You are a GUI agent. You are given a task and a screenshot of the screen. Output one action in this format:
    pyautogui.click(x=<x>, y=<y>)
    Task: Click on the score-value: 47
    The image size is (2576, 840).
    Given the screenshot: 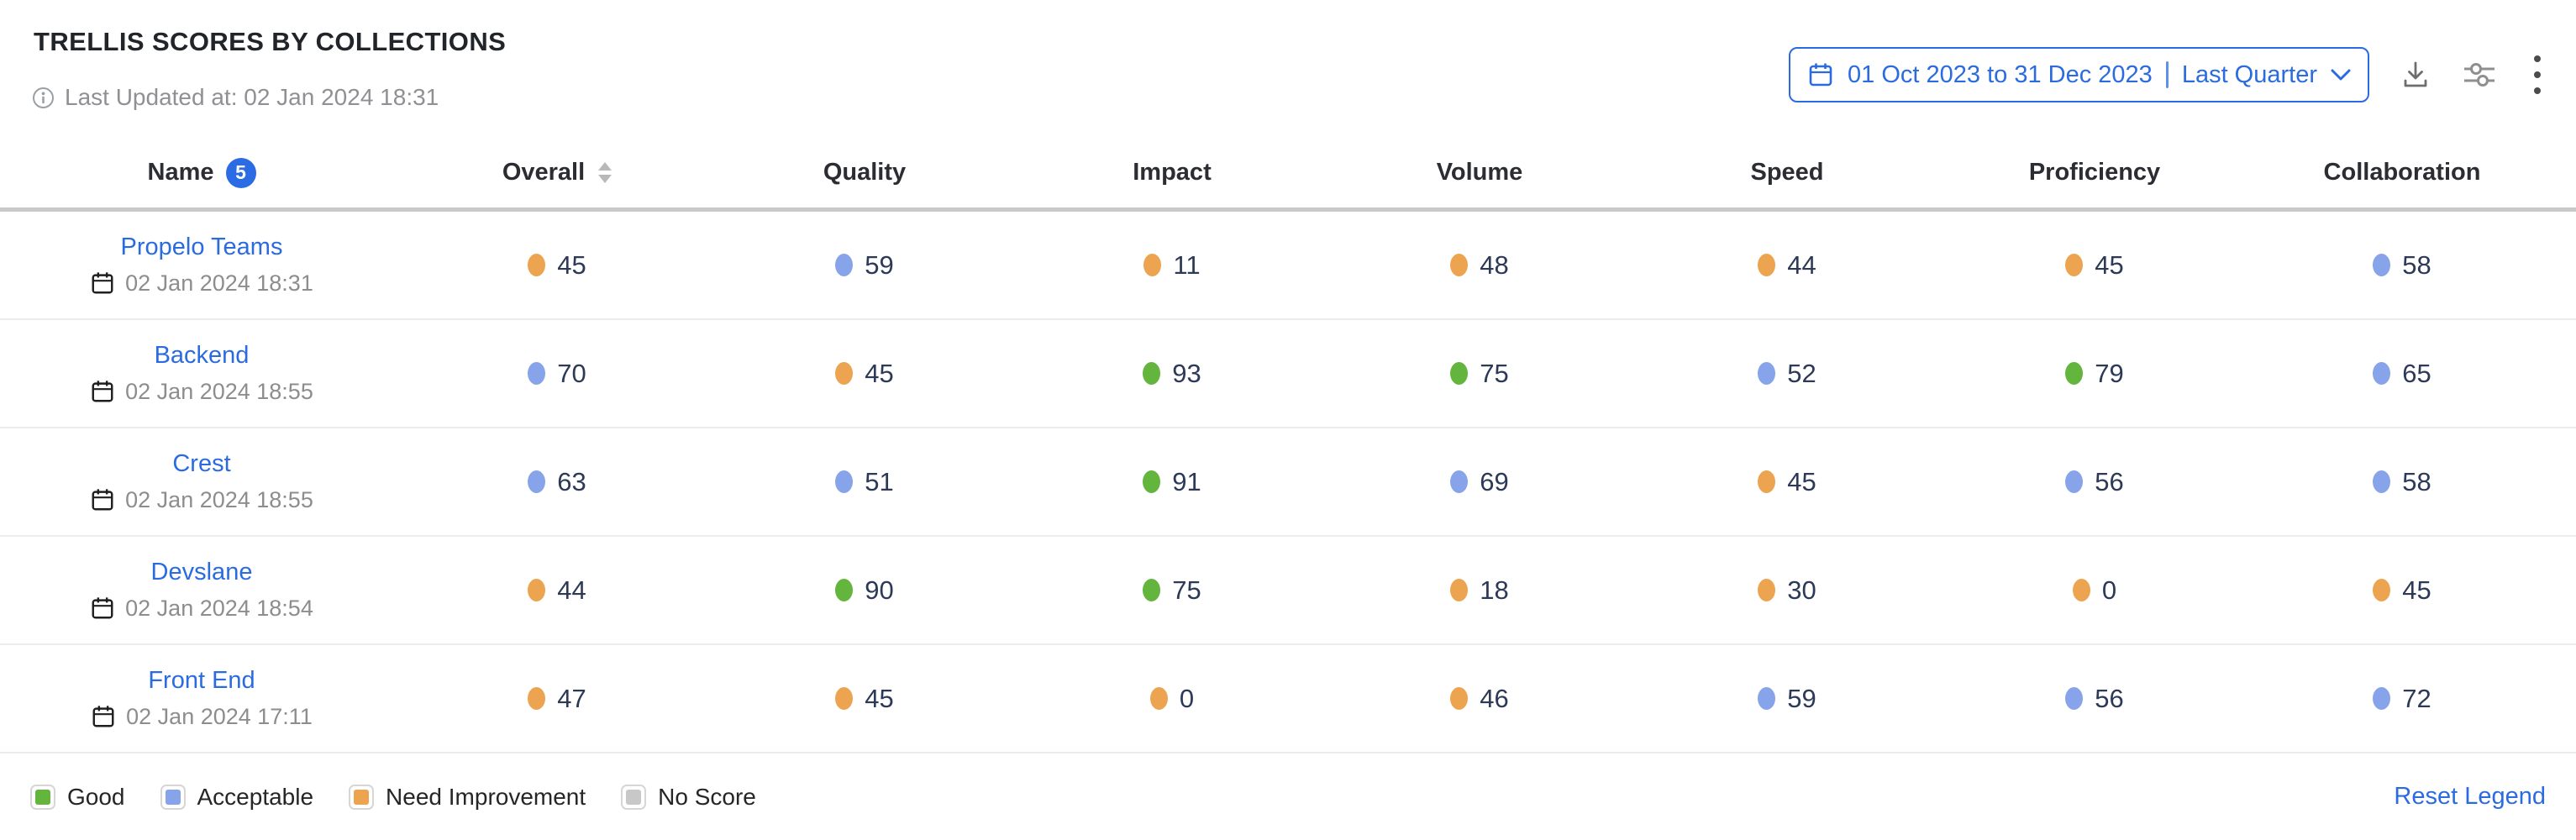 What is the action you would take?
    pyautogui.click(x=571, y=698)
    